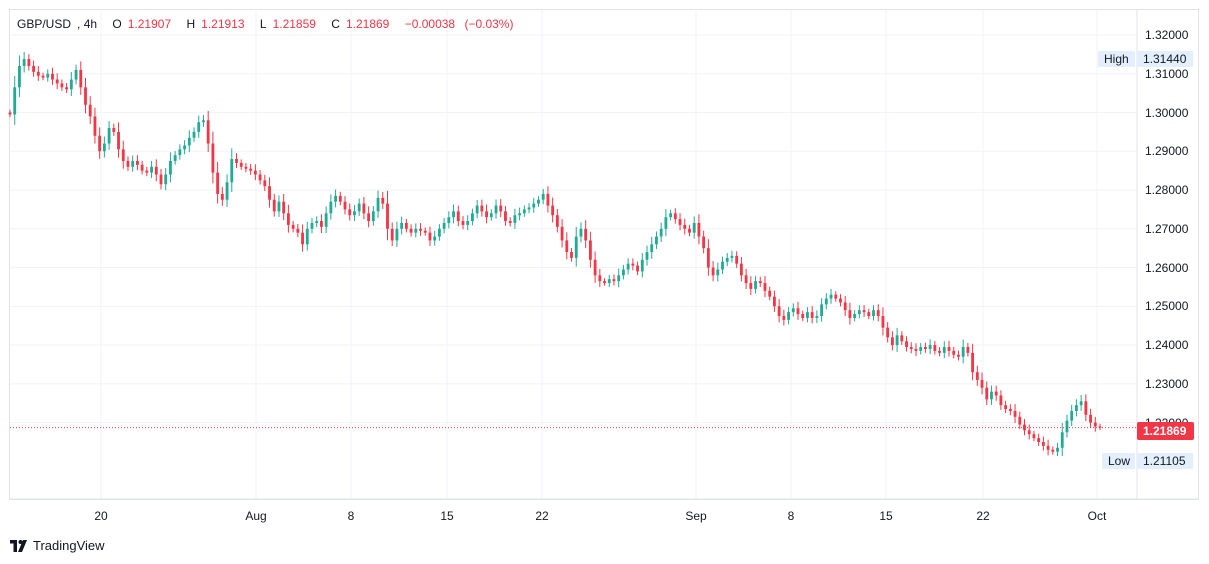 The height and width of the screenshot is (564, 1209). What do you see at coordinates (1167, 345) in the screenshot?
I see `price-tick-label: 1.24000` at bounding box center [1167, 345].